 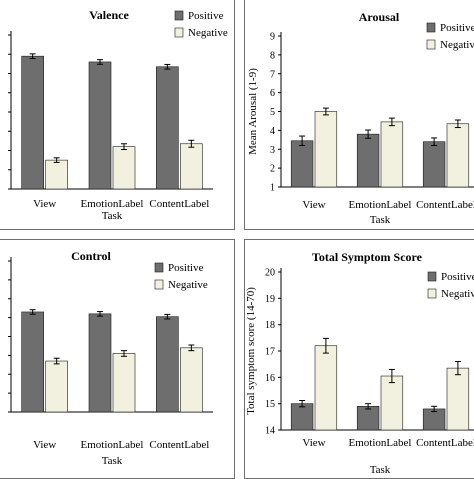 What do you see at coordinates (272, 112) in the screenshot?
I see `y-tick-label: 5` at bounding box center [272, 112].